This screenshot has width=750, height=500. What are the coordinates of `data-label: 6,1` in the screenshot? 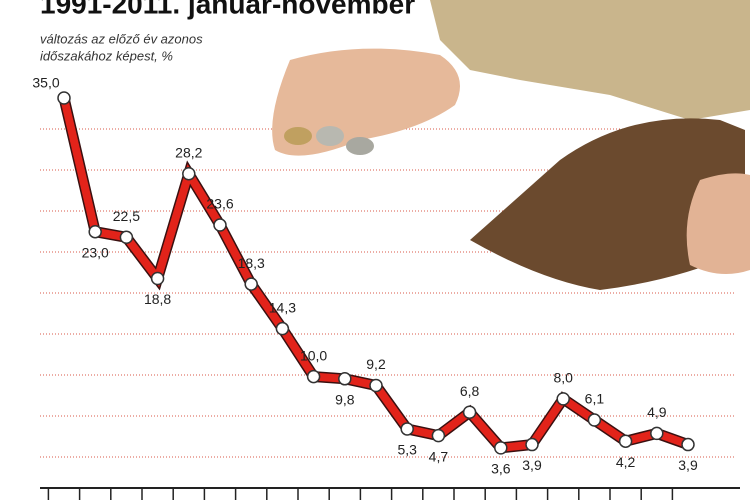 It's located at (595, 399).